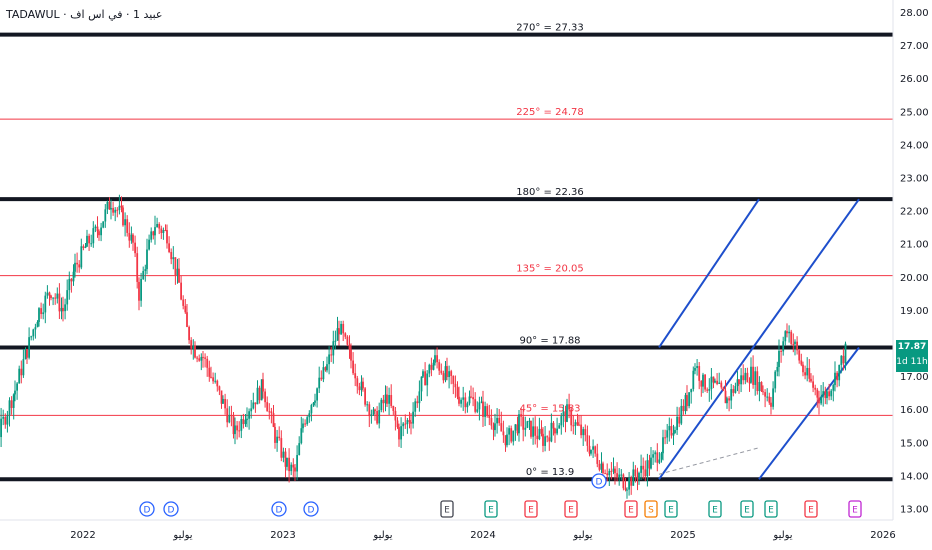  What do you see at coordinates (715, 511) in the screenshot?
I see `event-label-14: E` at bounding box center [715, 511].